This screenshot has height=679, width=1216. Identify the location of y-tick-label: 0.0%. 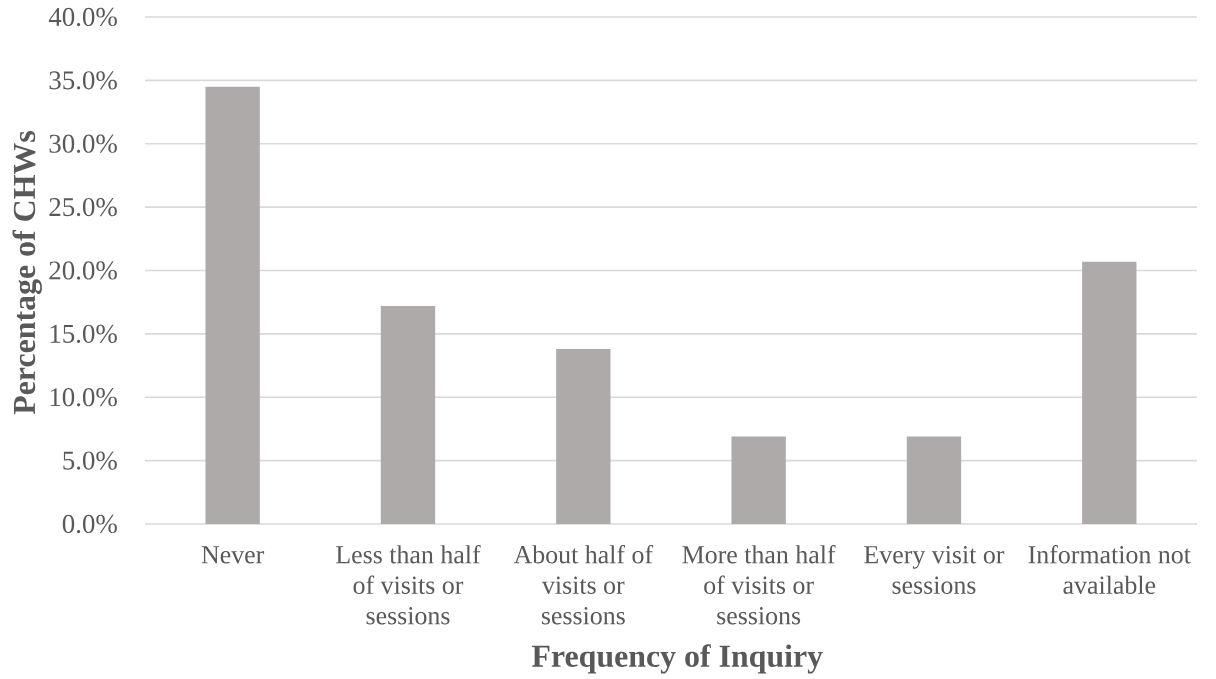
(89, 524).